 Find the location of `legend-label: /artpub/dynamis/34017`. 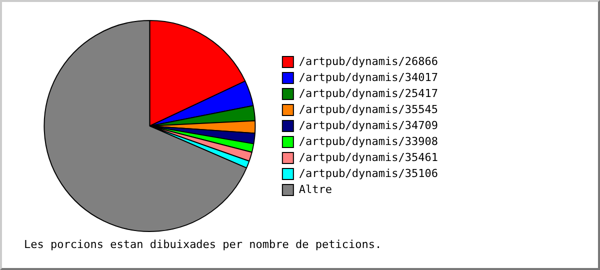

legend-label: /artpub/dynamis/34017 is located at coordinates (368, 77).